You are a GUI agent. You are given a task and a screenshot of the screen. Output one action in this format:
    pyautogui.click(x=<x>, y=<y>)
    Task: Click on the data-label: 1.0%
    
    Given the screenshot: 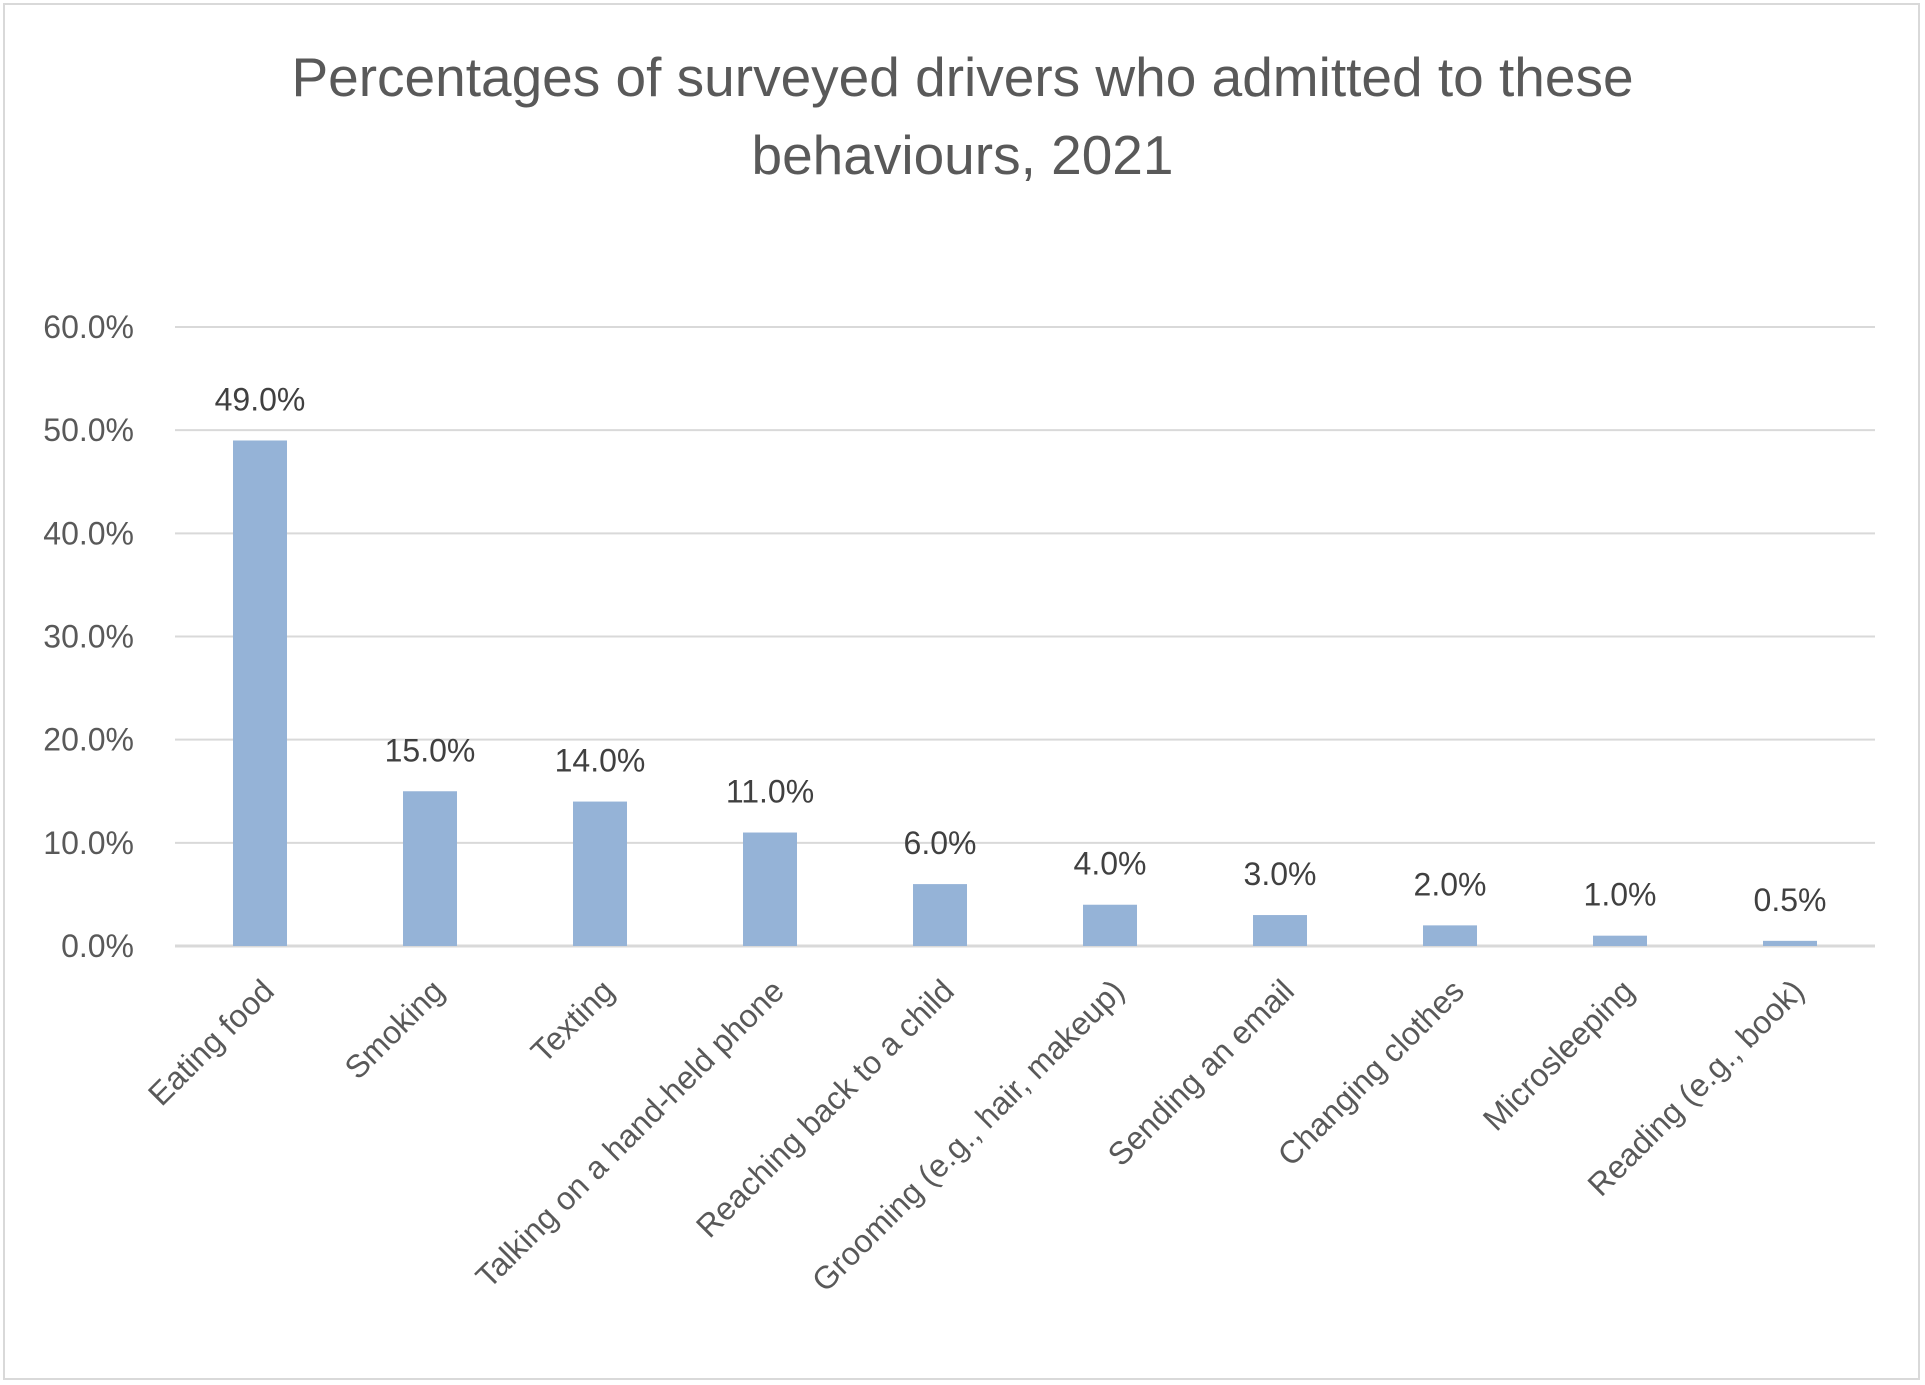 What is the action you would take?
    pyautogui.click(x=1620, y=895)
    